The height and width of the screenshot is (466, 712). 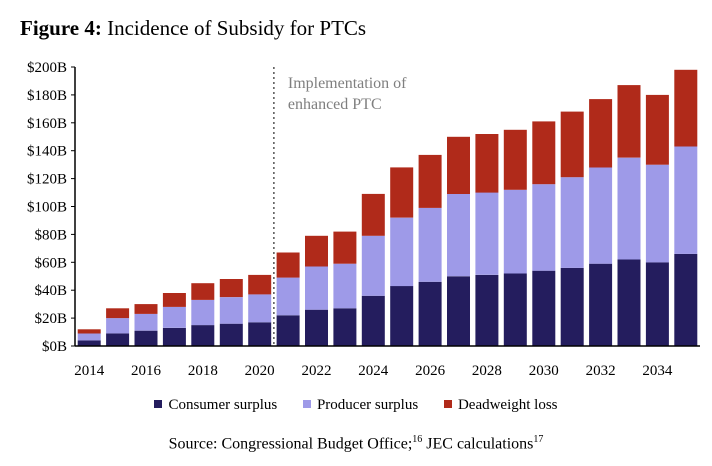 I want to click on legend-label-producer-surplus: Producer surplus, so click(x=367, y=405).